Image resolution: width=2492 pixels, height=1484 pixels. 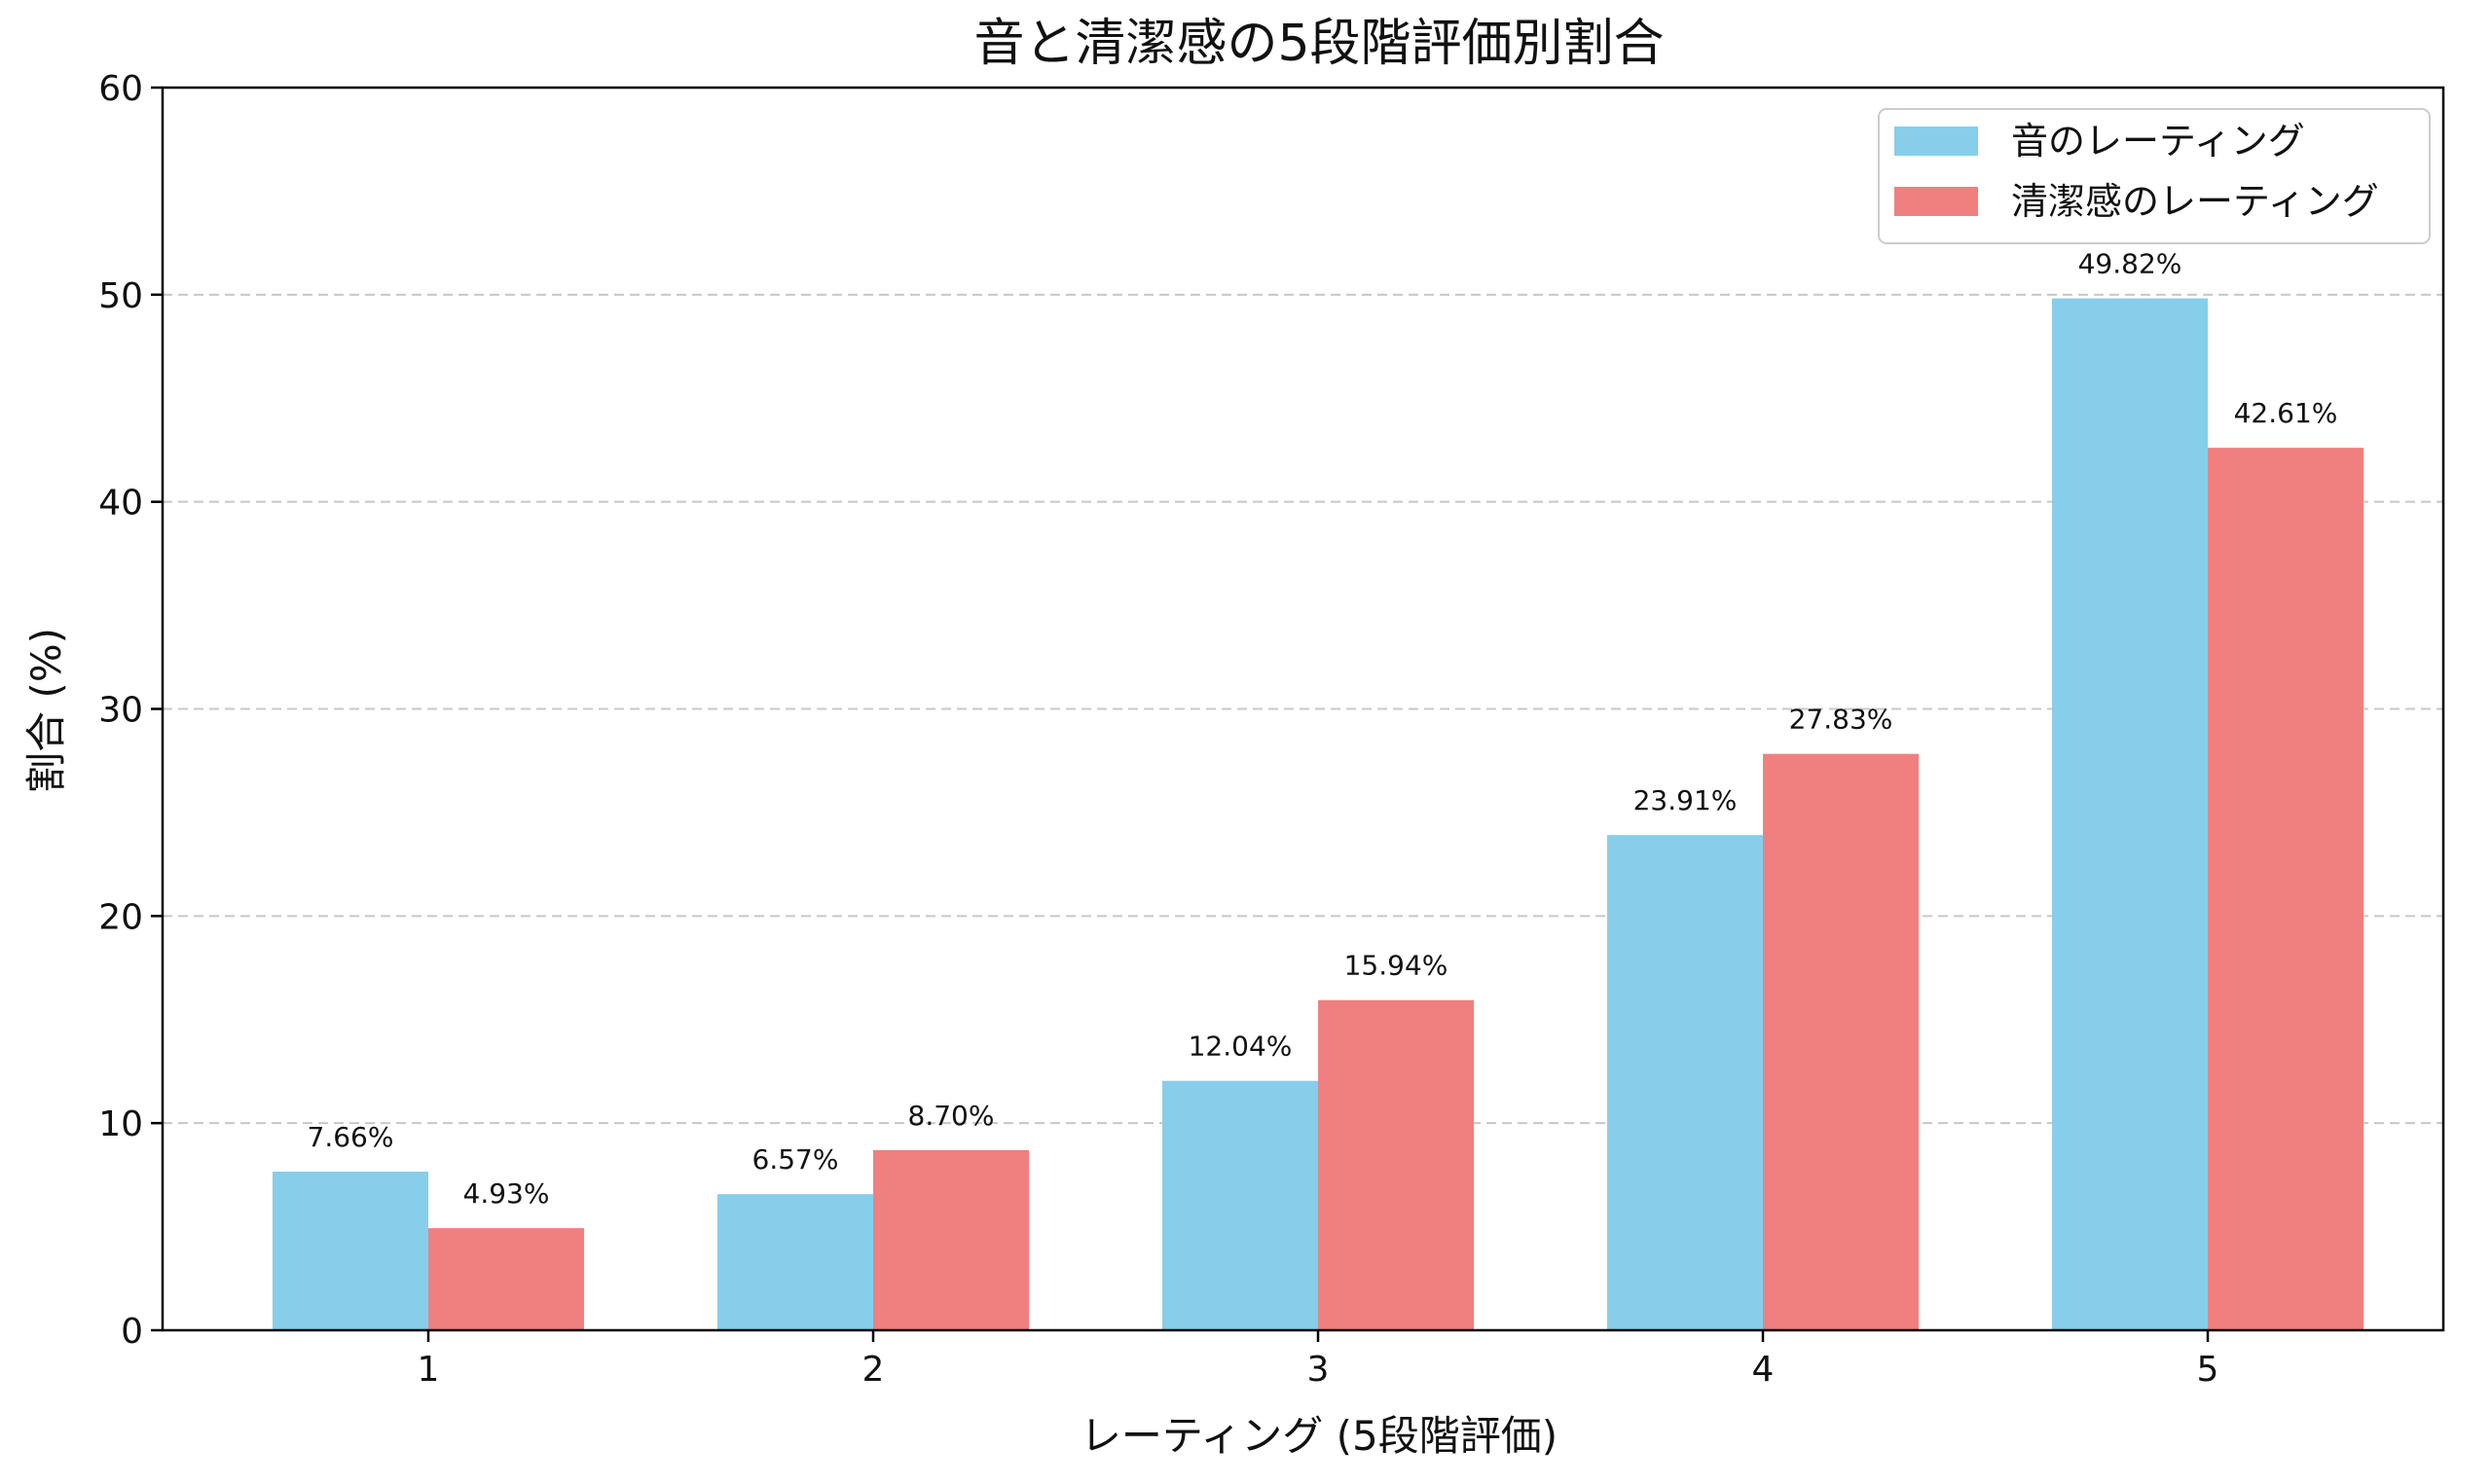 I want to click on data-label: 49.82%, so click(x=2130, y=264).